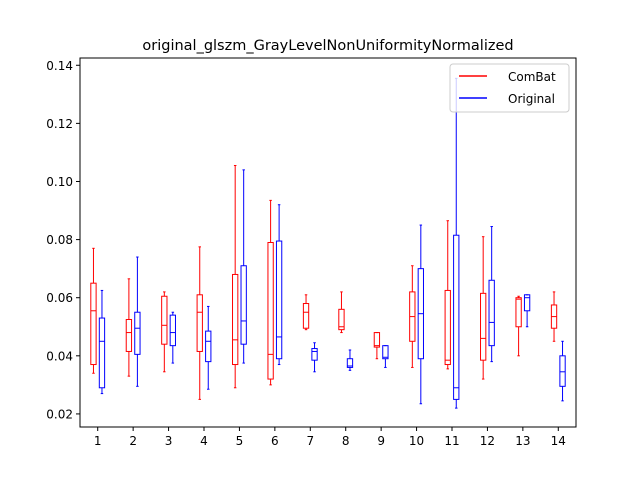 This screenshot has width=640, height=480. What do you see at coordinates (522, 441) in the screenshot?
I see `x-tick-label: 13` at bounding box center [522, 441].